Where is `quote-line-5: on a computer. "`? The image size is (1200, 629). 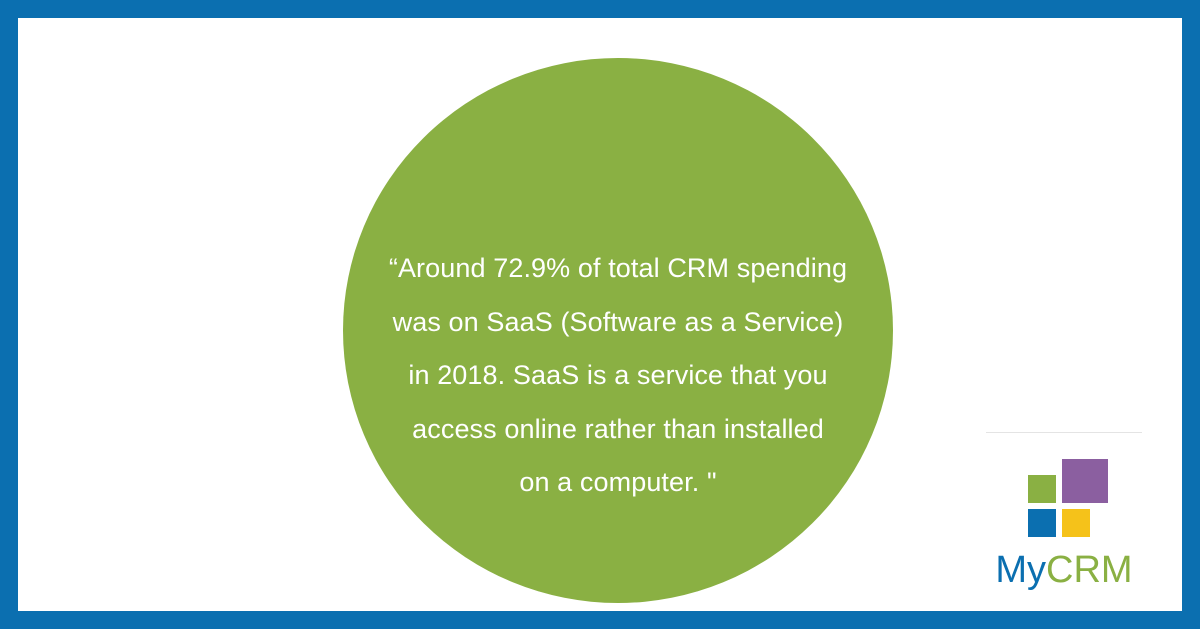 quote-line-5: on a computer. " is located at coordinates (618, 482).